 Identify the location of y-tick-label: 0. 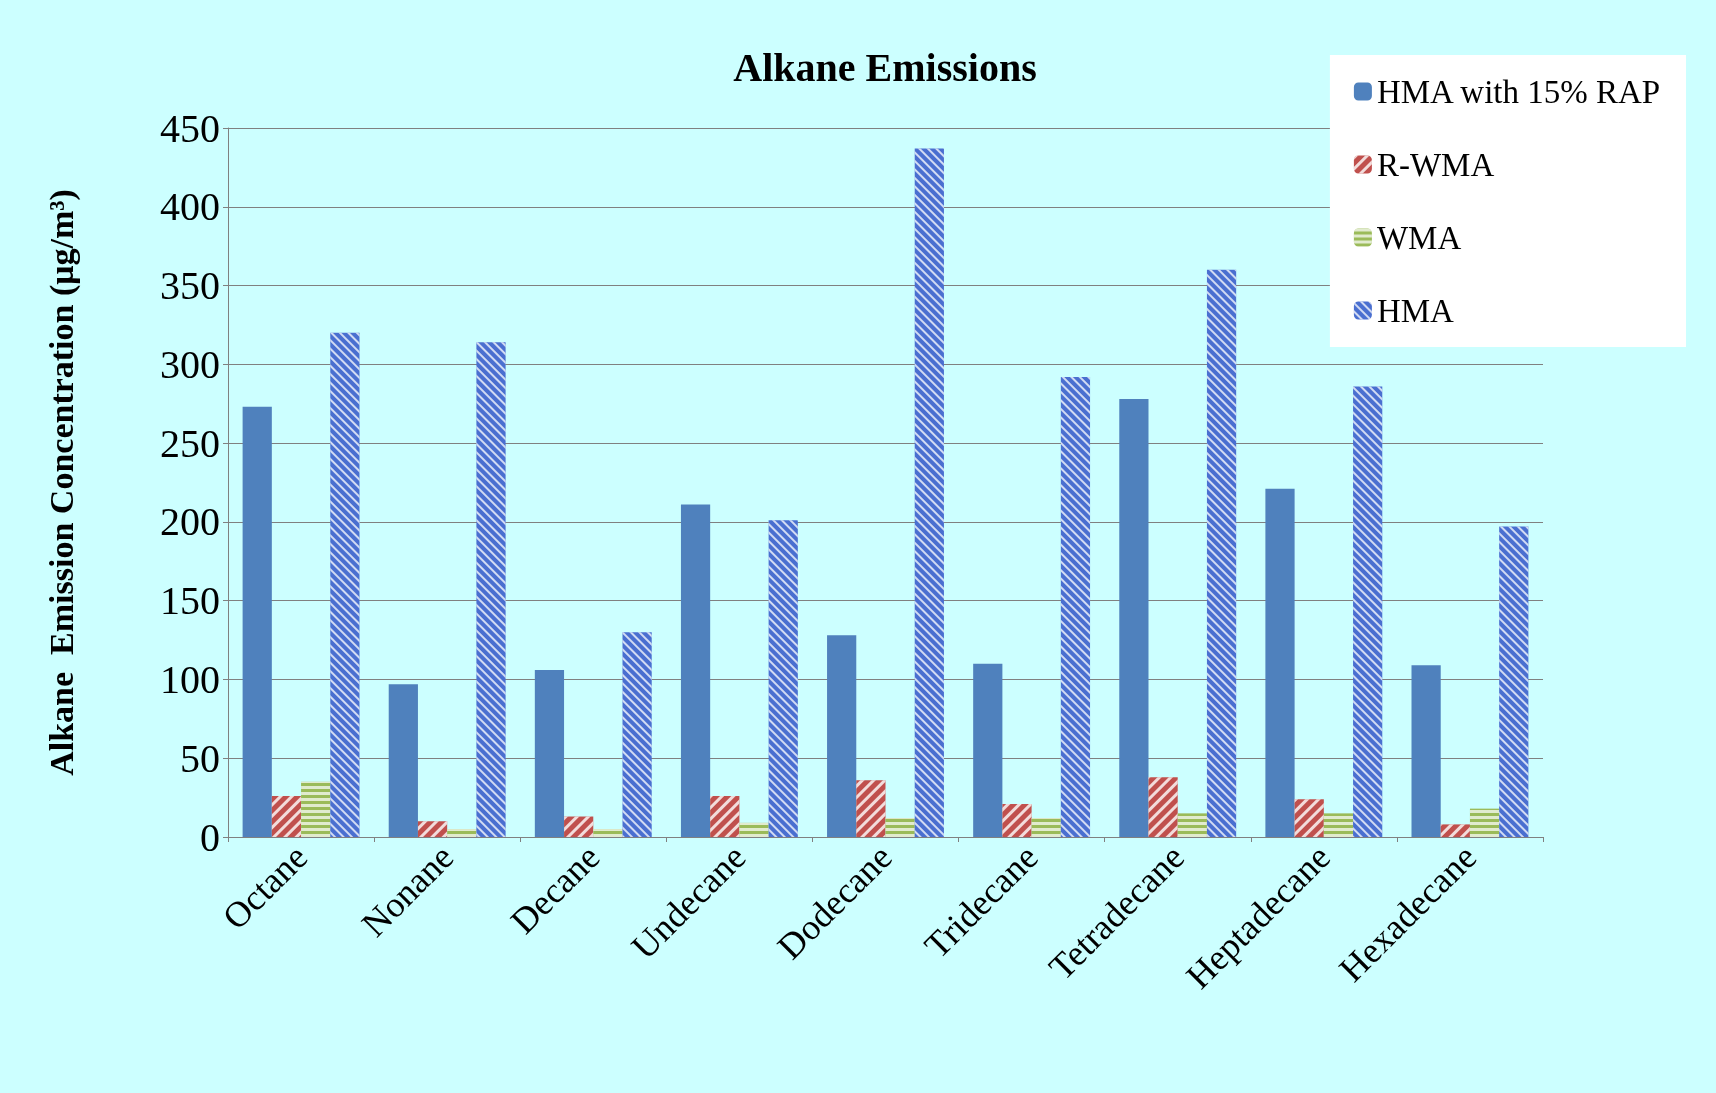
(210, 837).